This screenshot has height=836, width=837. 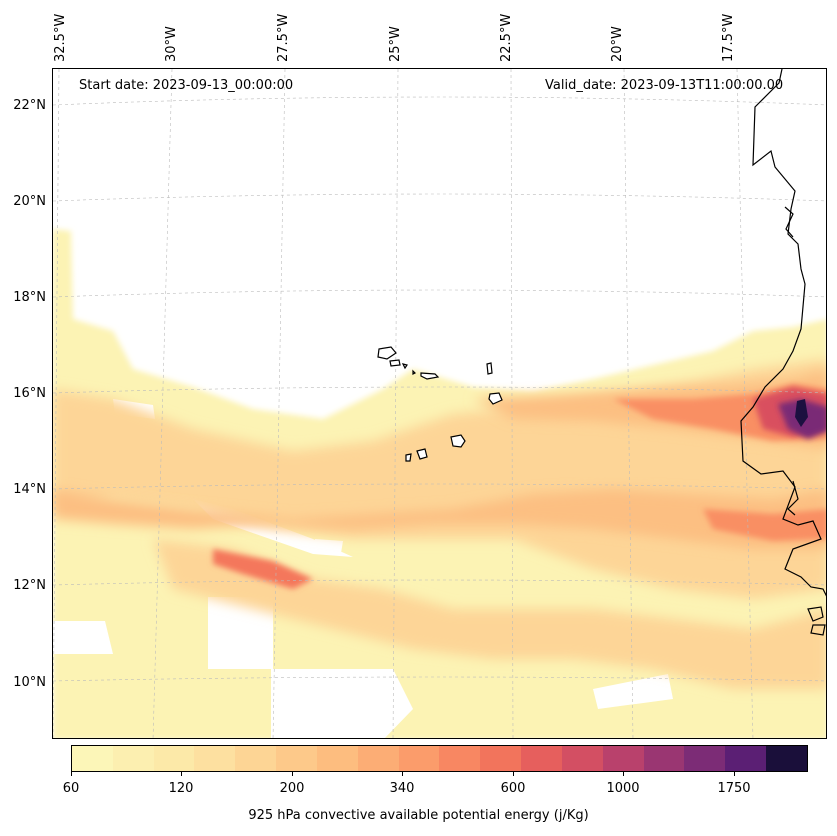 What do you see at coordinates (402, 788) in the screenshot?
I see `colorbar-tick-label: 340` at bounding box center [402, 788].